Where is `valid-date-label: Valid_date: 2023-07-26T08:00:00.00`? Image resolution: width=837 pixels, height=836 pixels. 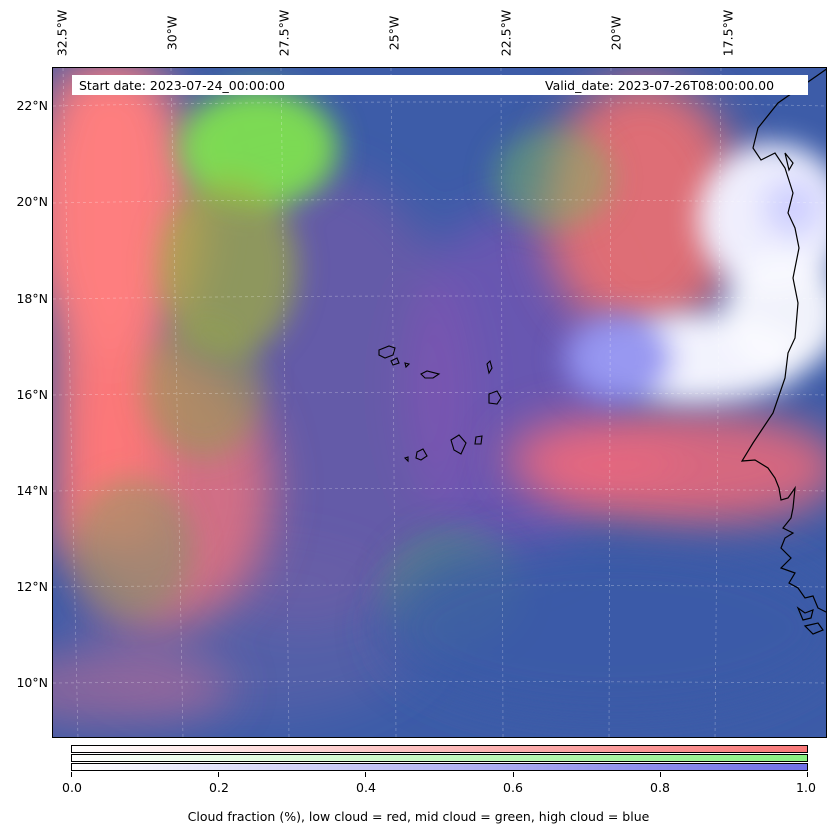
valid-date-label: Valid_date: 2023-07-26T08:00:00.00 is located at coordinates (660, 85).